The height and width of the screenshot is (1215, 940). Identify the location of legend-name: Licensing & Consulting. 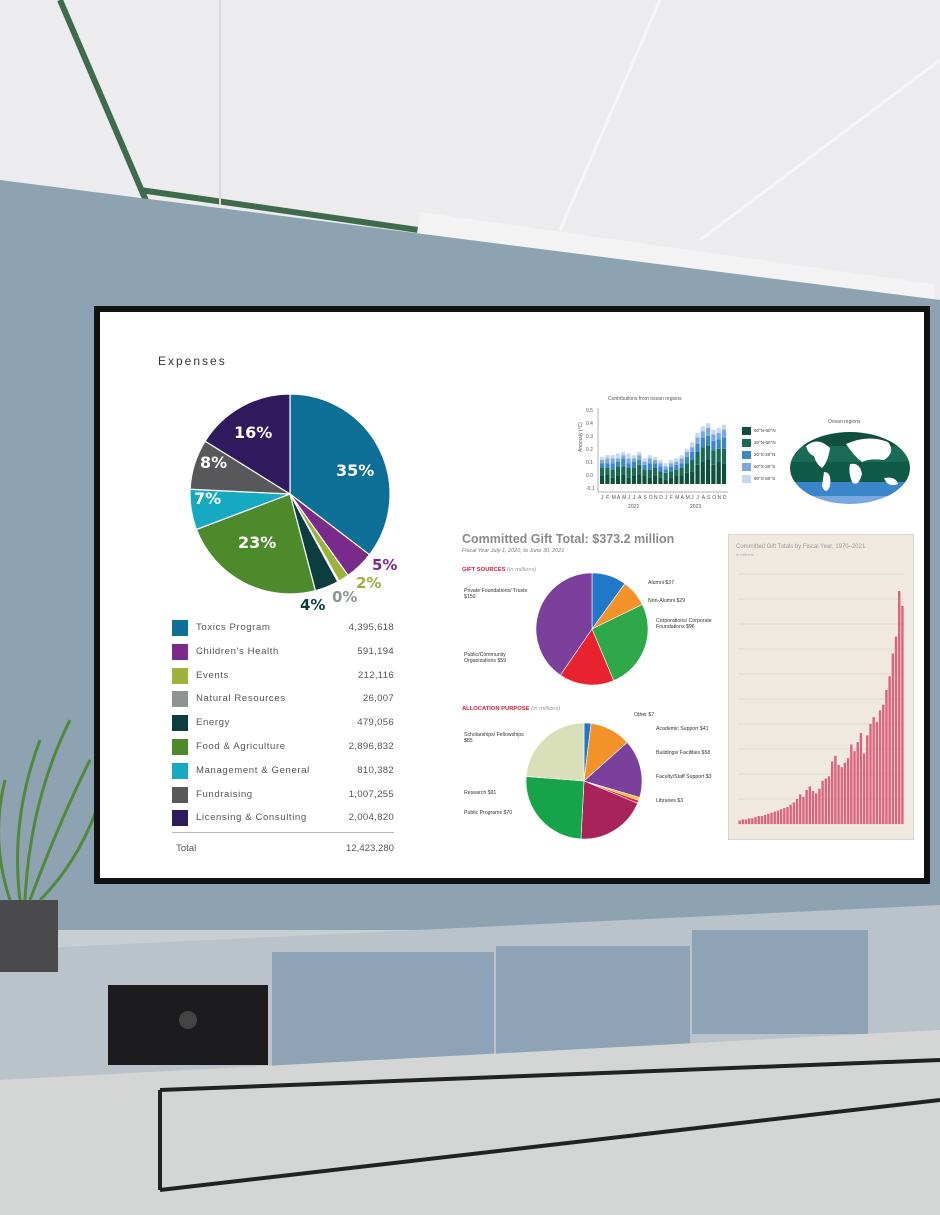
(251, 818).